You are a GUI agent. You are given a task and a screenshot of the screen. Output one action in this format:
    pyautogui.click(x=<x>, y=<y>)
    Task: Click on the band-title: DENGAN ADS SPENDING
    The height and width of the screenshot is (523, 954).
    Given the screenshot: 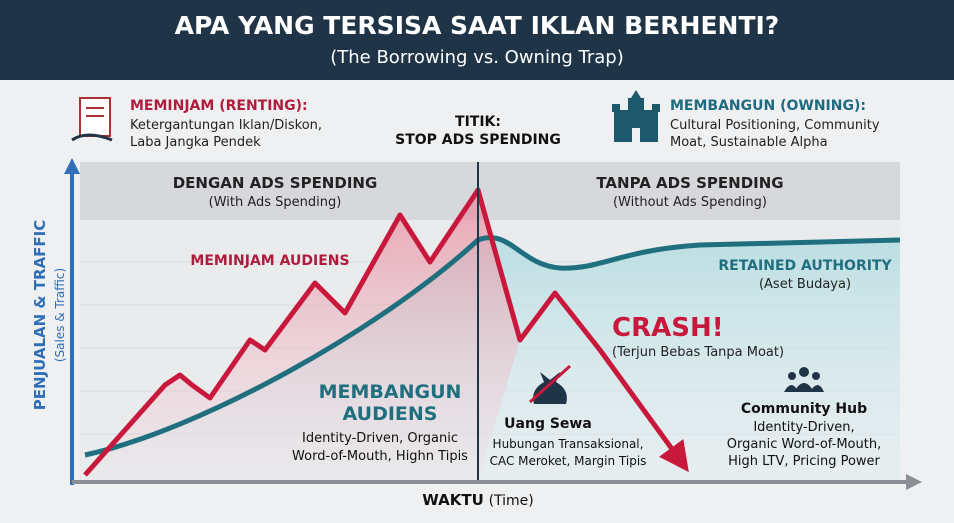 What is the action you would take?
    pyautogui.click(x=275, y=183)
    